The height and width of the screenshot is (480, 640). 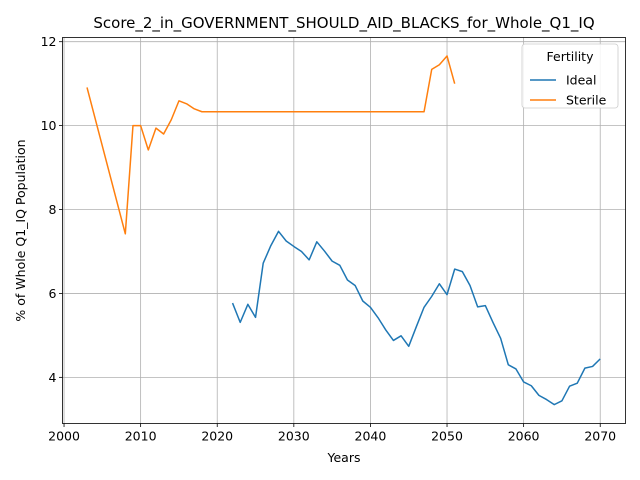 What do you see at coordinates (20, 230) in the screenshot?
I see `y-axis-label: % of Whole Q1_IQ Population` at bounding box center [20, 230].